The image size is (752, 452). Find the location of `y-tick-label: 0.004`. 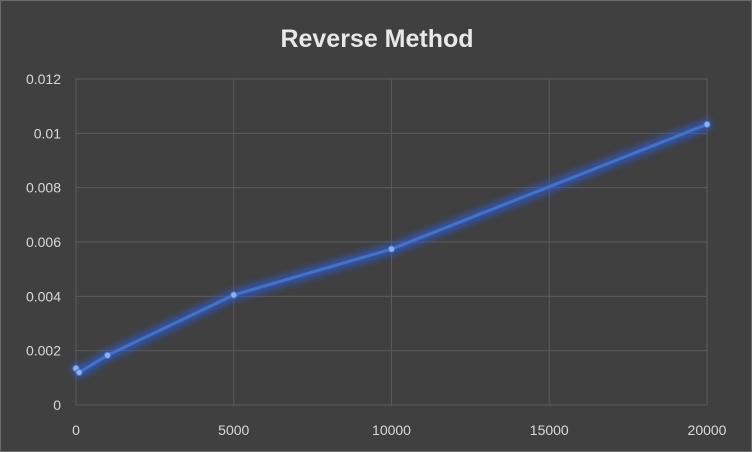

y-tick-label: 0.004 is located at coordinates (43, 296).